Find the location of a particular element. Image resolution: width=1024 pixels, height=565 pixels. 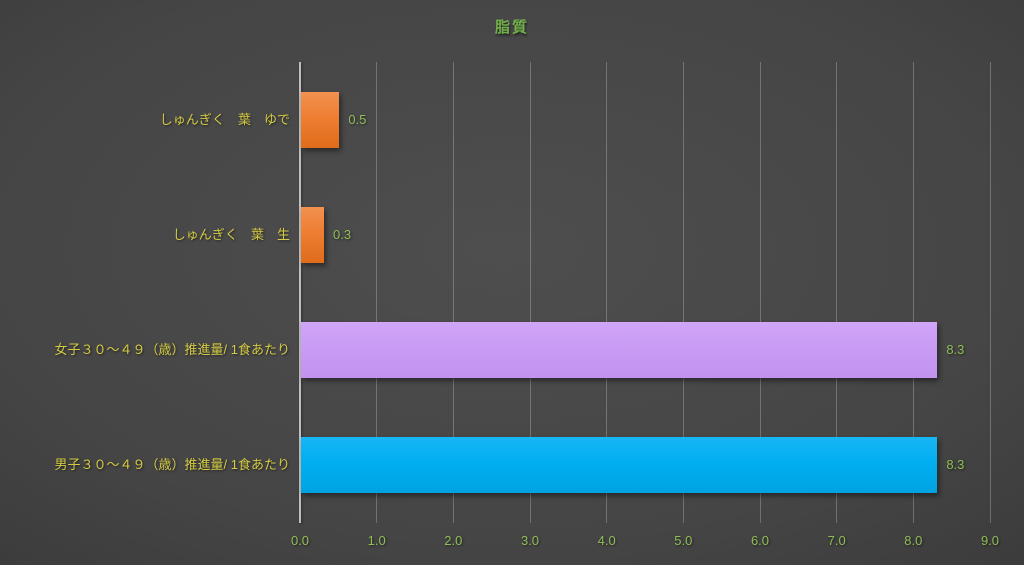

x-tick-label: 8.0 is located at coordinates (913, 540).